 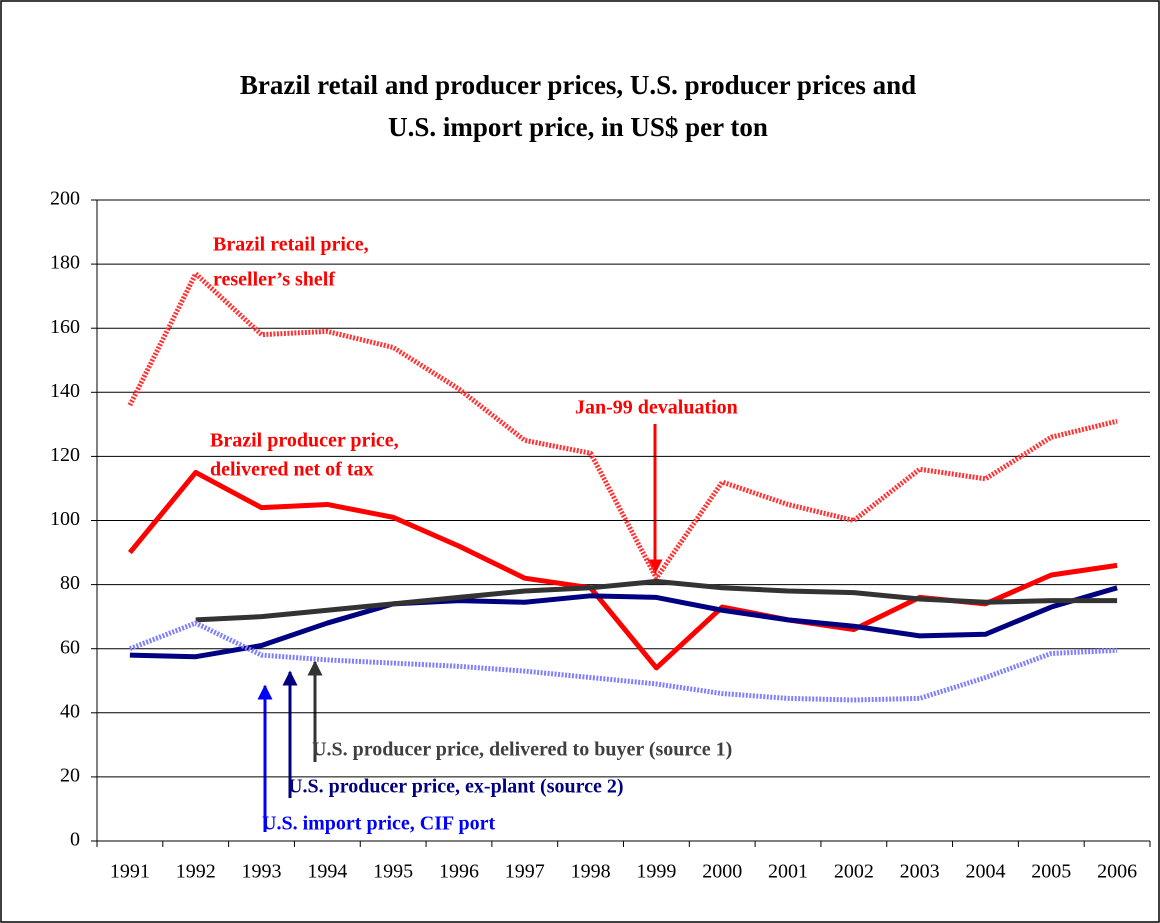 I want to click on y-tick-label: 60, so click(x=70, y=647).